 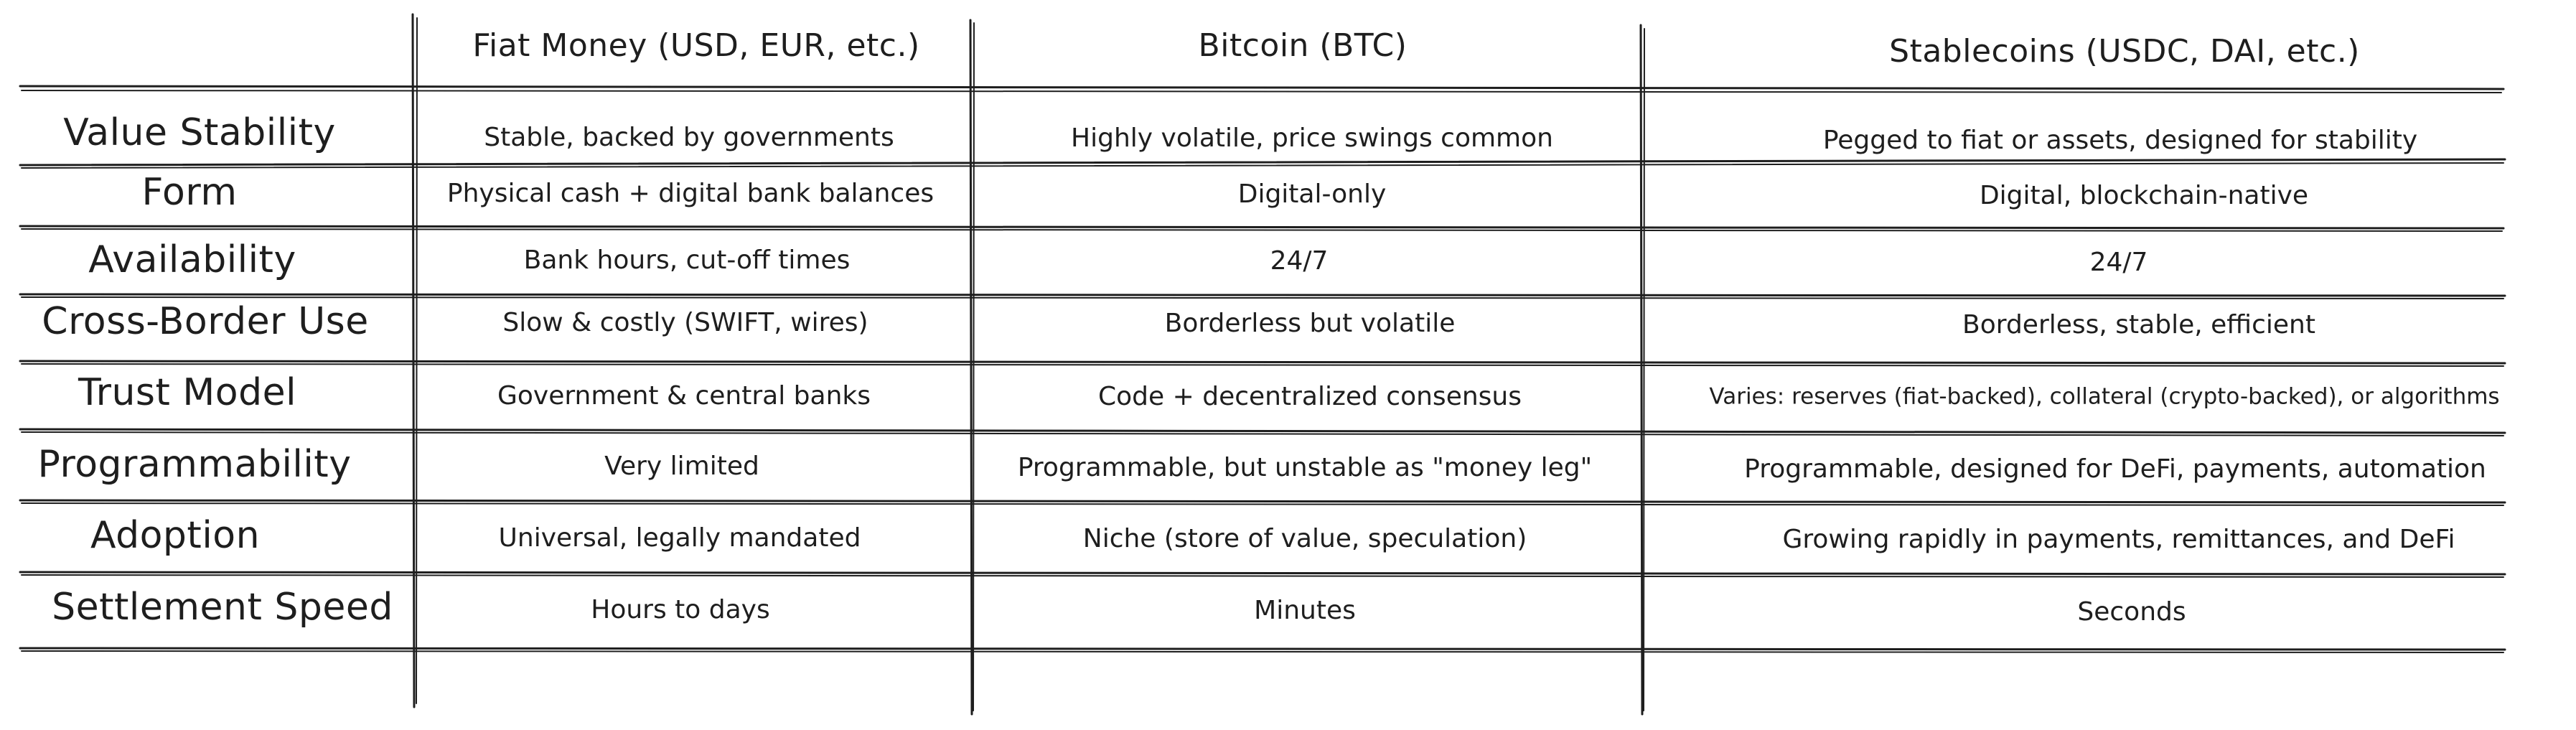 What do you see at coordinates (2131, 612) in the screenshot?
I see `table-cell: Seconds` at bounding box center [2131, 612].